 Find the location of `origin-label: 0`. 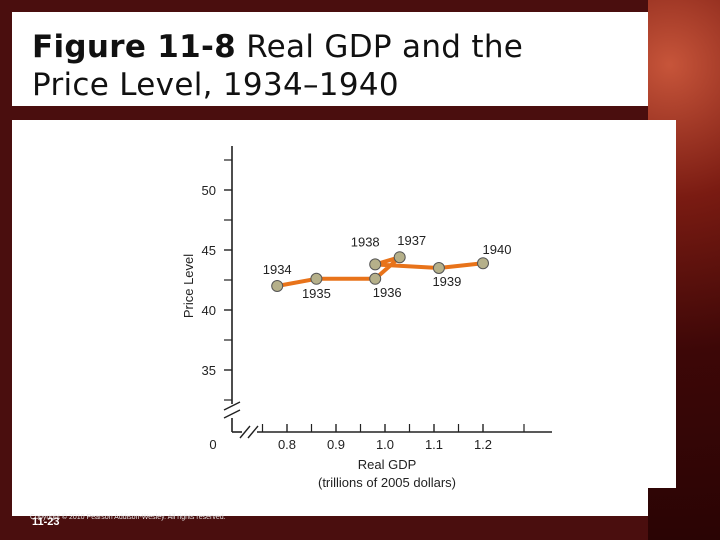

origin-label: 0 is located at coordinates (212, 444).